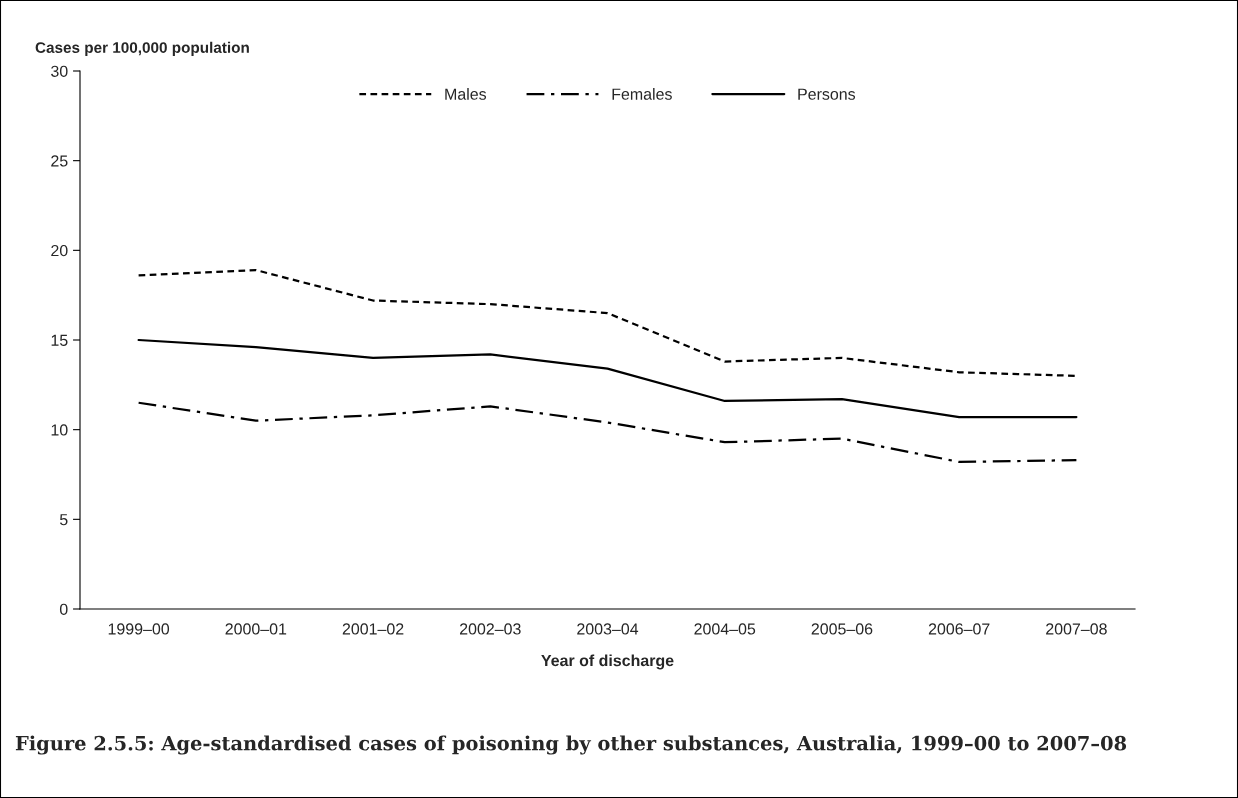 Image resolution: width=1238 pixels, height=798 pixels. Describe the element at coordinates (142, 48) in the screenshot. I see `y-axis-title: Cases per 100,000 population` at that location.